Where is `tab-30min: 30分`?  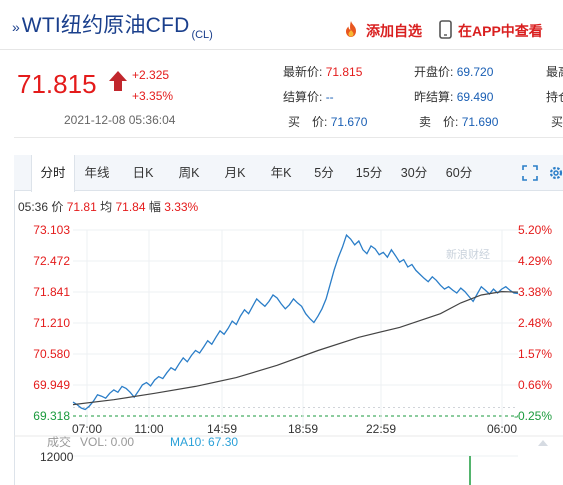 tab-30min: 30分 is located at coordinates (414, 173).